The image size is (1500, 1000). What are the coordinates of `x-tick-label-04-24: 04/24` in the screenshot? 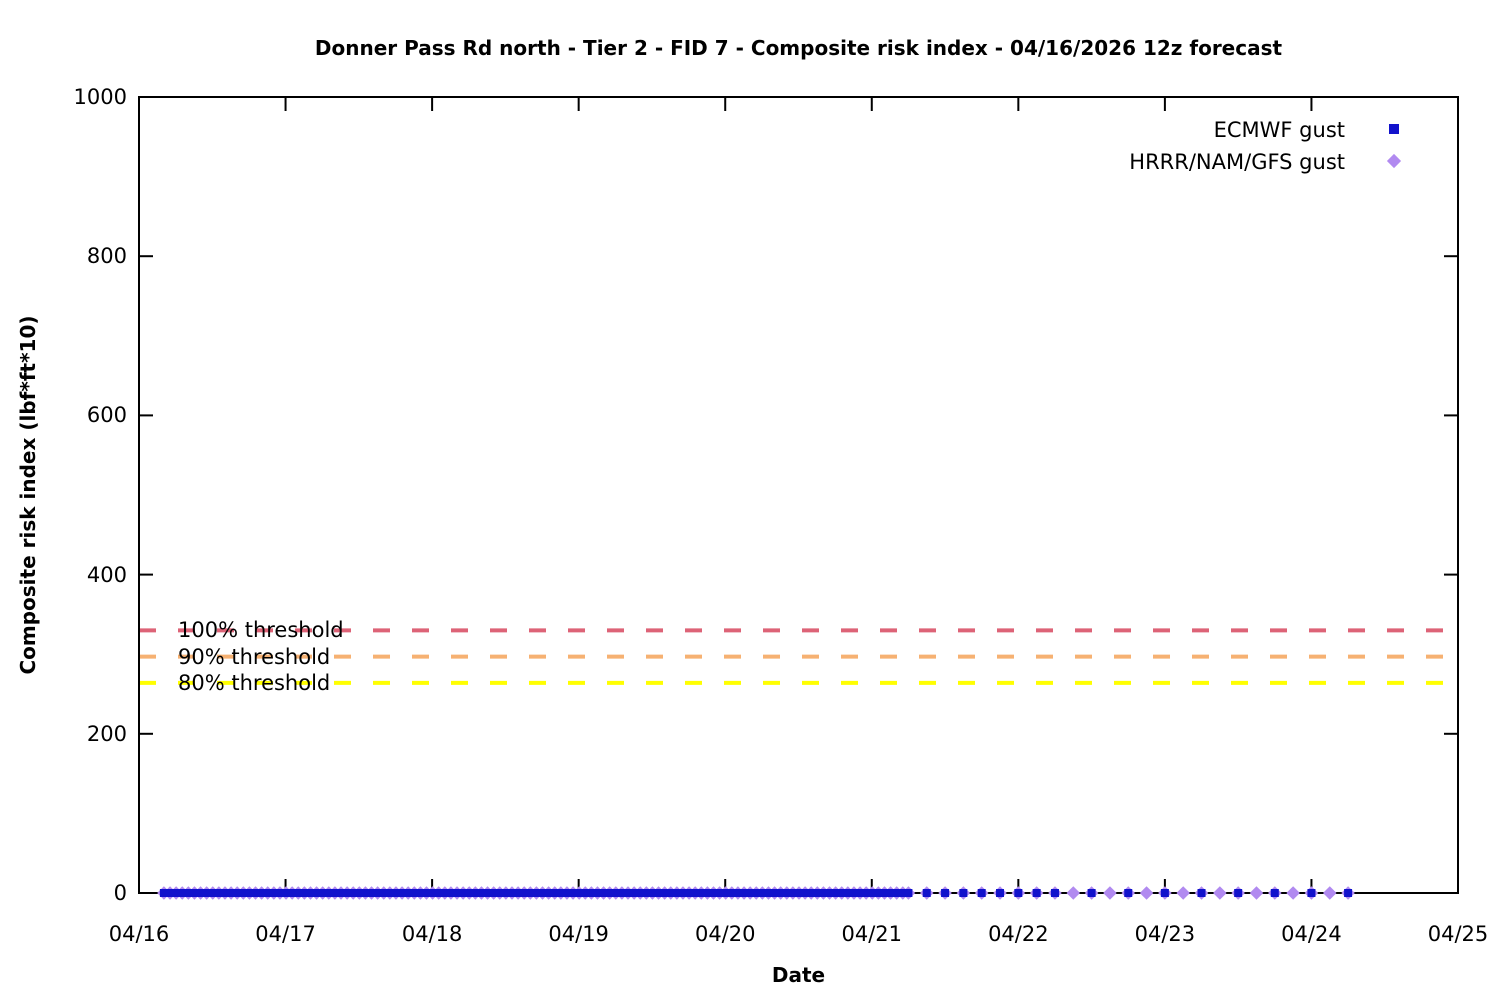 It's located at (1311, 934).